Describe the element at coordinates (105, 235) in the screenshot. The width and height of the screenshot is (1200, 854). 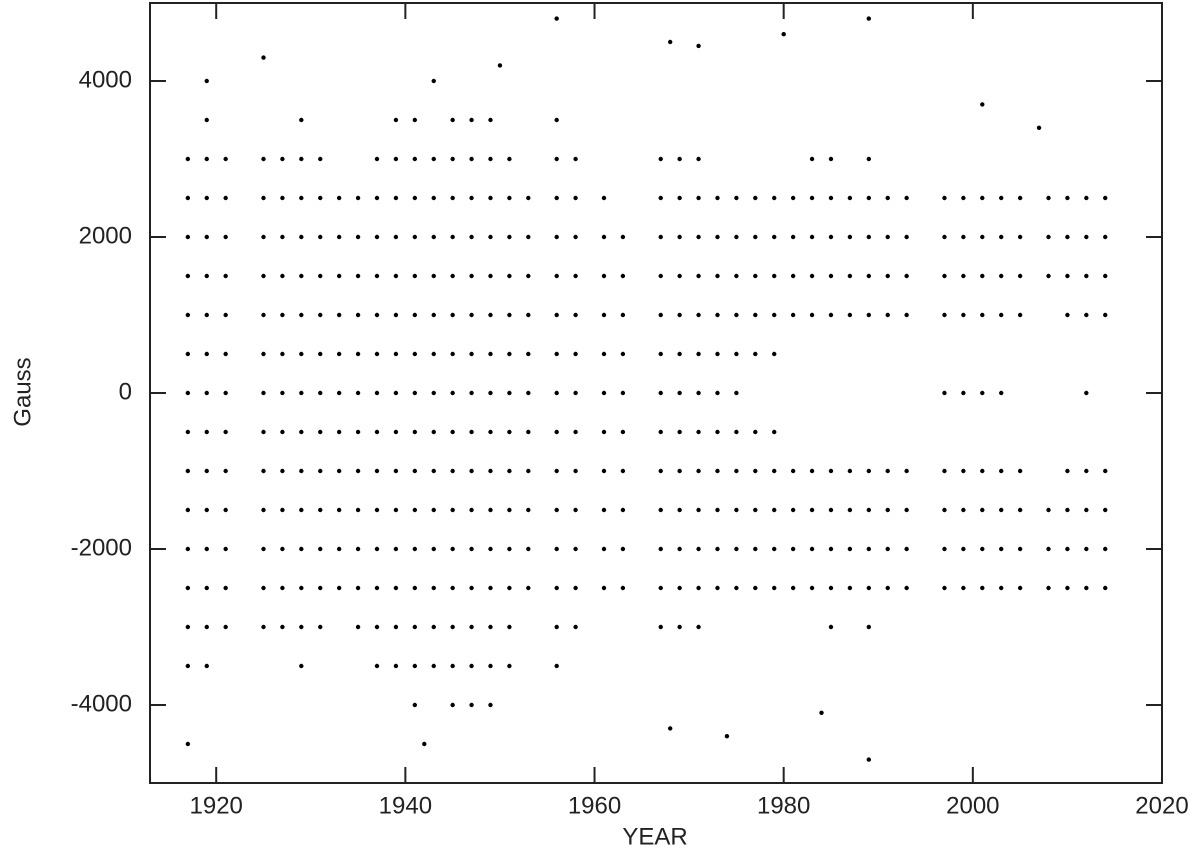
I see `y-tick-label: 2000` at that location.